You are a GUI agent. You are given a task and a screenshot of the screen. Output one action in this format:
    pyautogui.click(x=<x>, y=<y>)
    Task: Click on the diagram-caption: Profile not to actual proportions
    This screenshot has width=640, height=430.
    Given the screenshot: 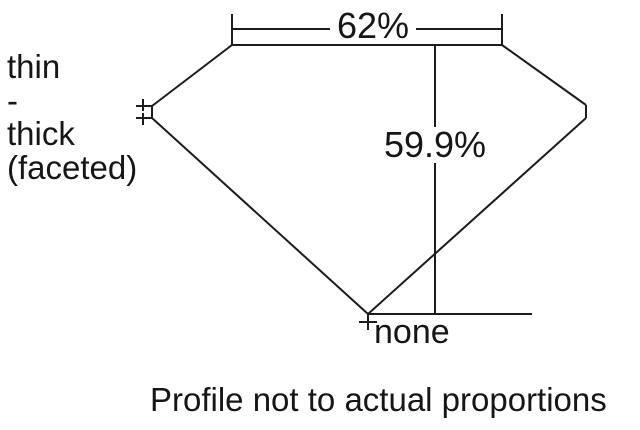 What is the action you would take?
    pyautogui.click(x=378, y=399)
    